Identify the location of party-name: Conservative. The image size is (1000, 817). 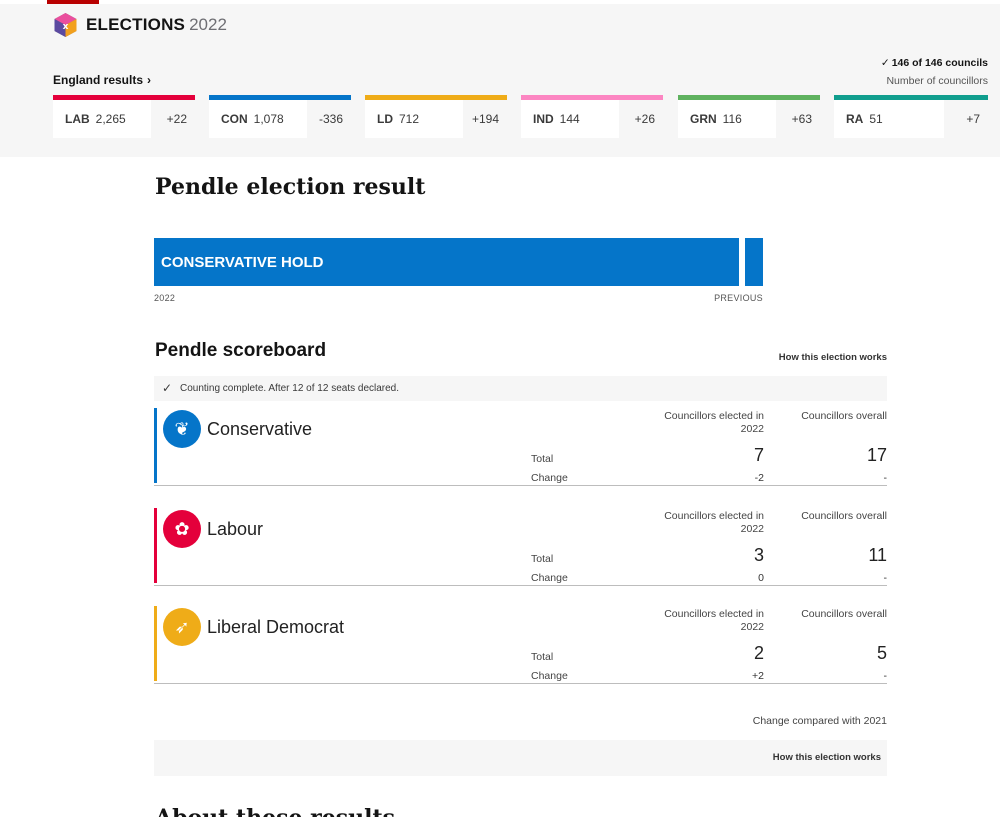
(259, 429).